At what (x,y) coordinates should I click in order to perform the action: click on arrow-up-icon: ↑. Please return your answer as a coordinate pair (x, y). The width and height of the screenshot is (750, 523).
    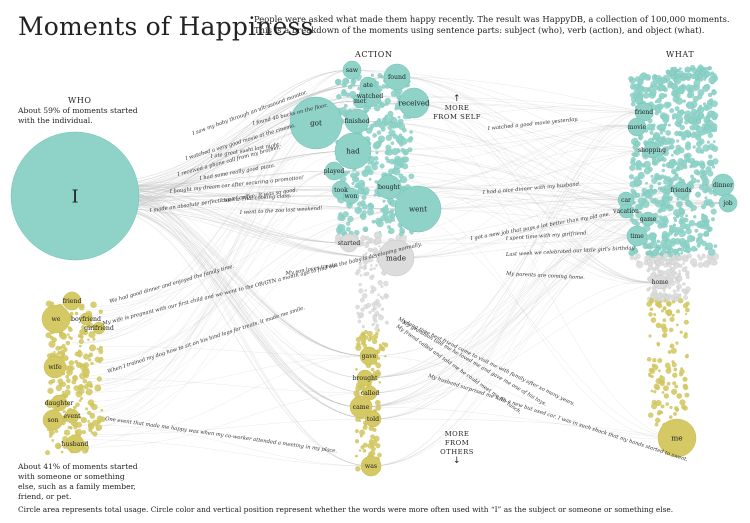
    Looking at the image, I should click on (457, 99).